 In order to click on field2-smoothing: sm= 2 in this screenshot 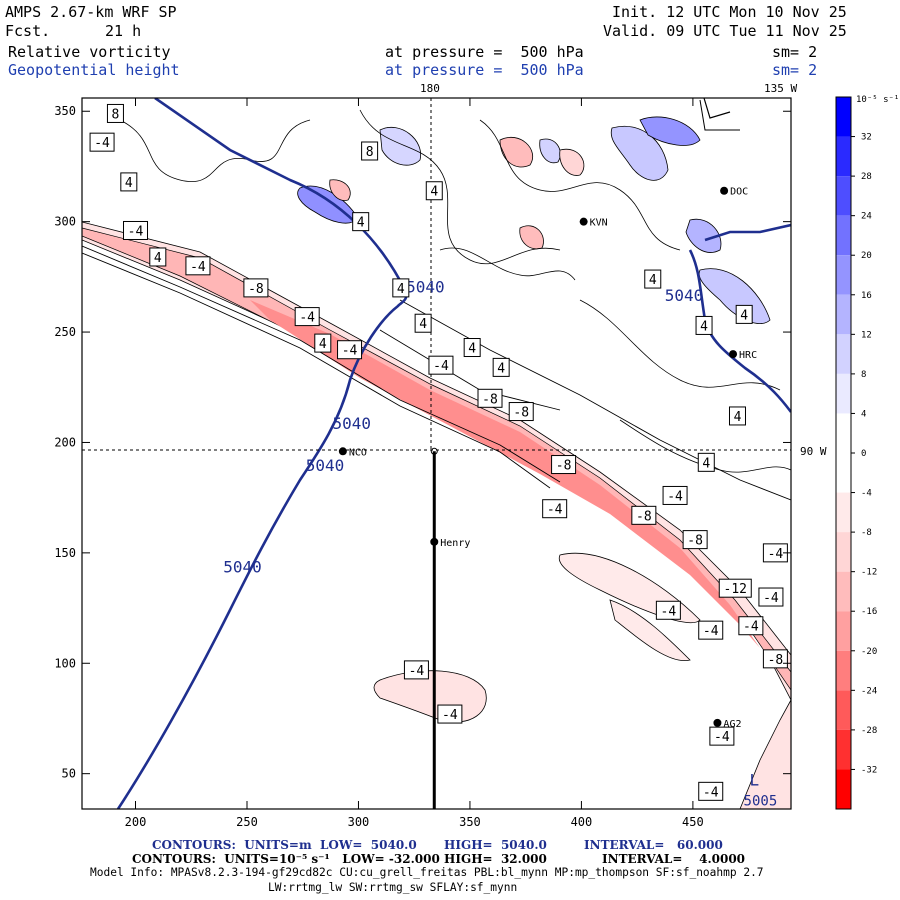, I will do `click(795, 70)`.